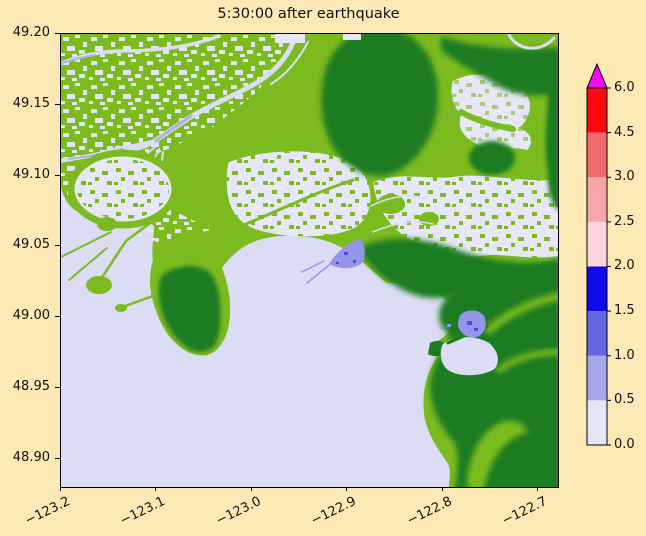 Image resolution: width=646 pixels, height=536 pixels. Describe the element at coordinates (297, 203) in the screenshot. I see `lowland-dike-line` at that location.